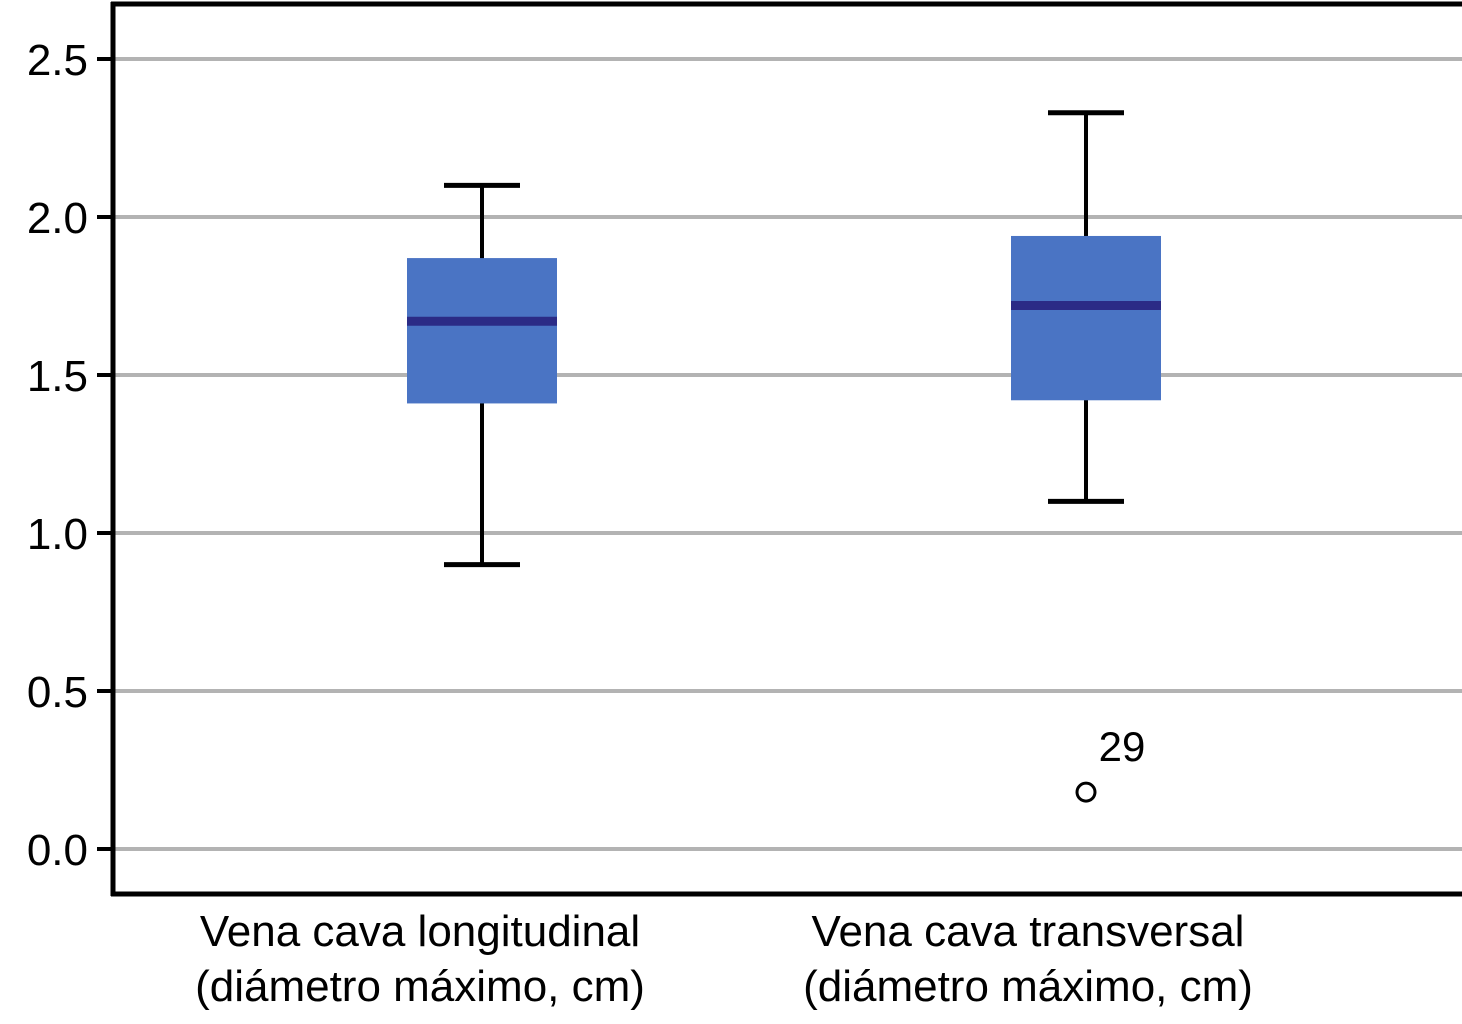 The width and height of the screenshot is (1462, 1024). Describe the element at coordinates (57, 692) in the screenshot. I see `y-tick-label: 0.5` at that location.